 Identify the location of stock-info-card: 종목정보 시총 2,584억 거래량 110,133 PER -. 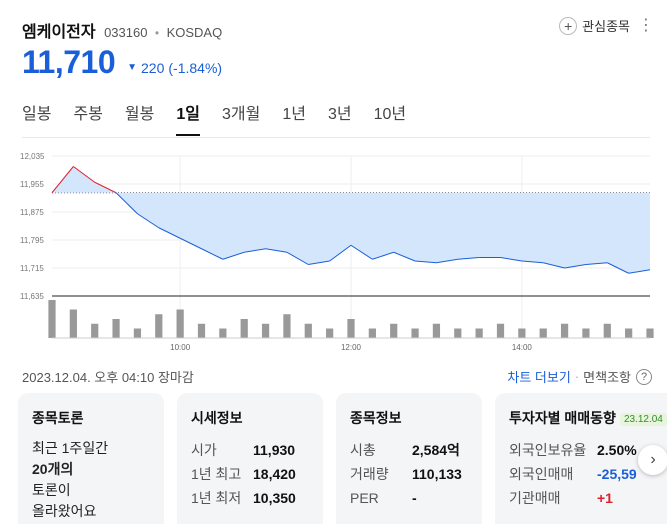
(409, 458).